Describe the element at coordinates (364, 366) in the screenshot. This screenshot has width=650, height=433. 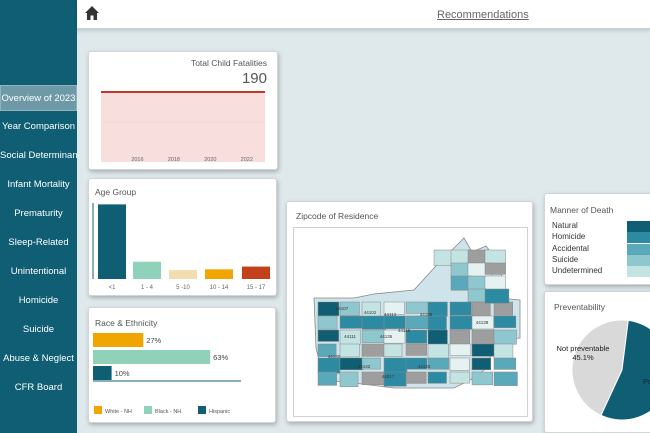
I see `zip-label: 44142` at that location.